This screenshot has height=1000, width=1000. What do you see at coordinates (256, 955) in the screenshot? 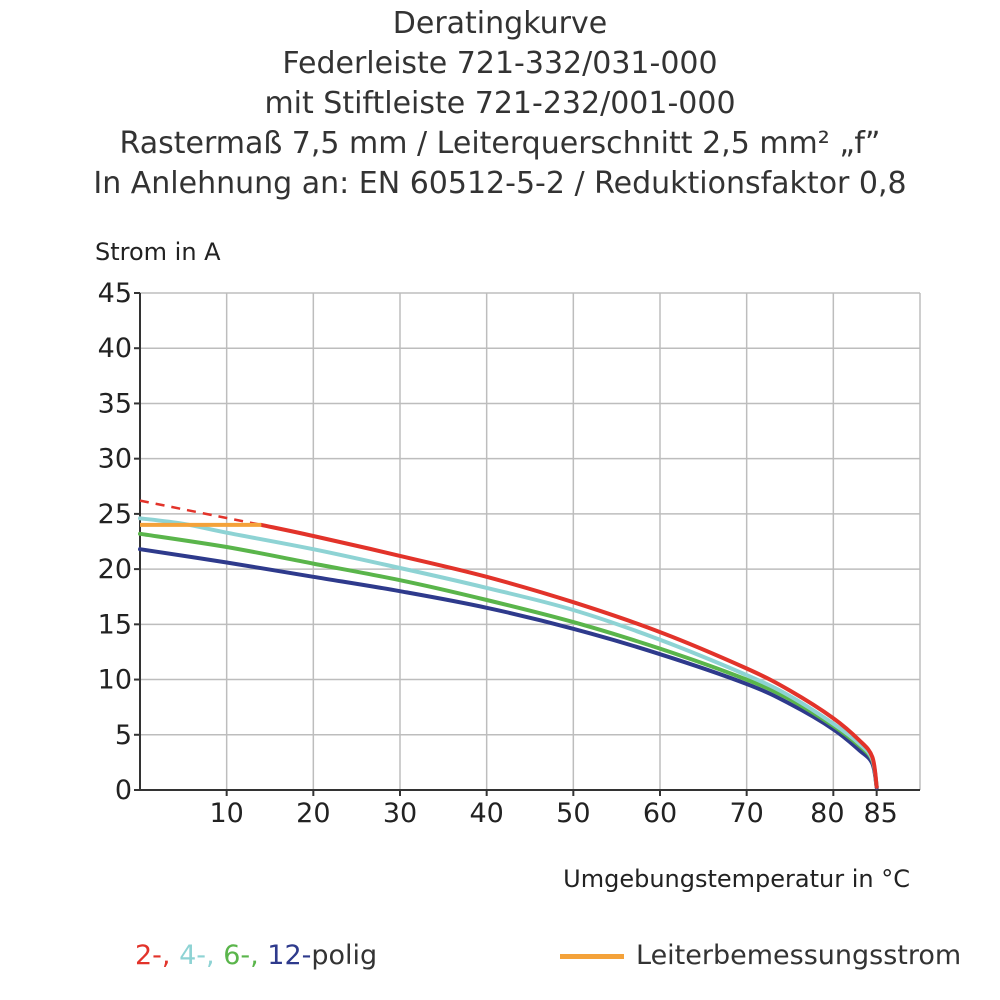
I see `series-legend: 2-, 4-, 6-, 12-polig` at bounding box center [256, 955].